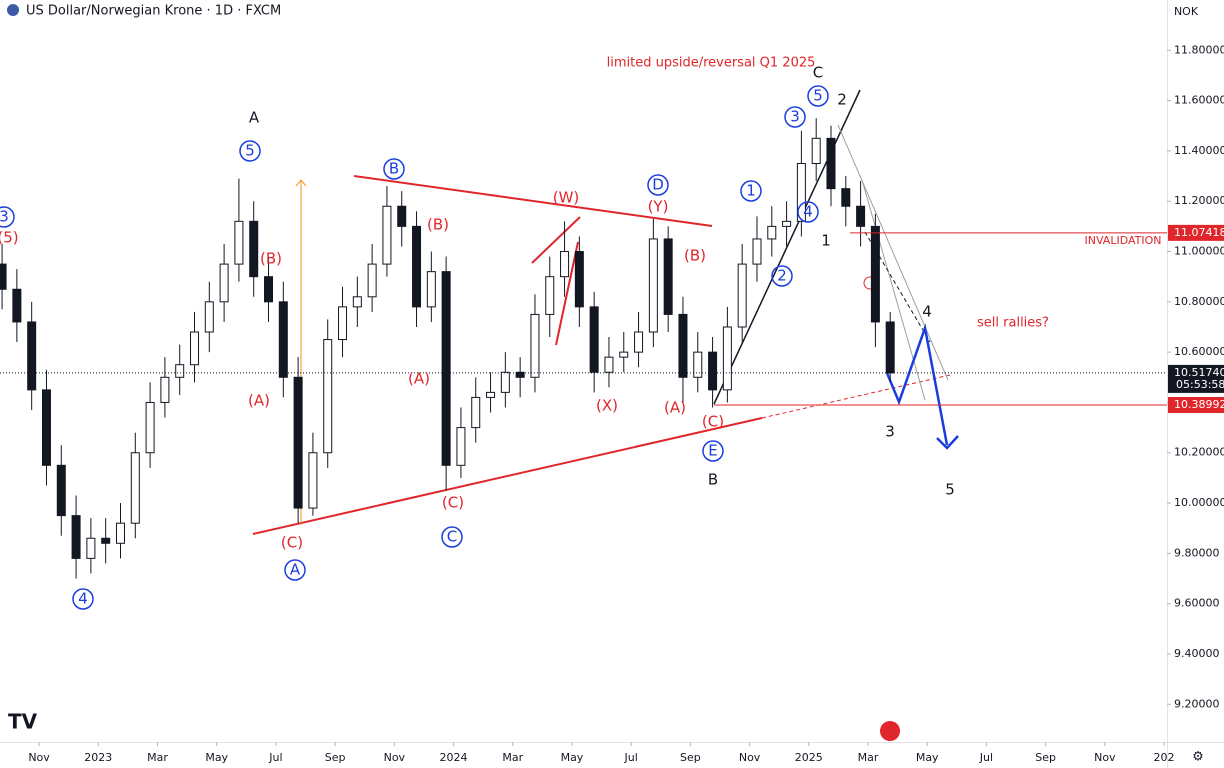  I want to click on y-tick-label: 9.60000, so click(1197, 603).